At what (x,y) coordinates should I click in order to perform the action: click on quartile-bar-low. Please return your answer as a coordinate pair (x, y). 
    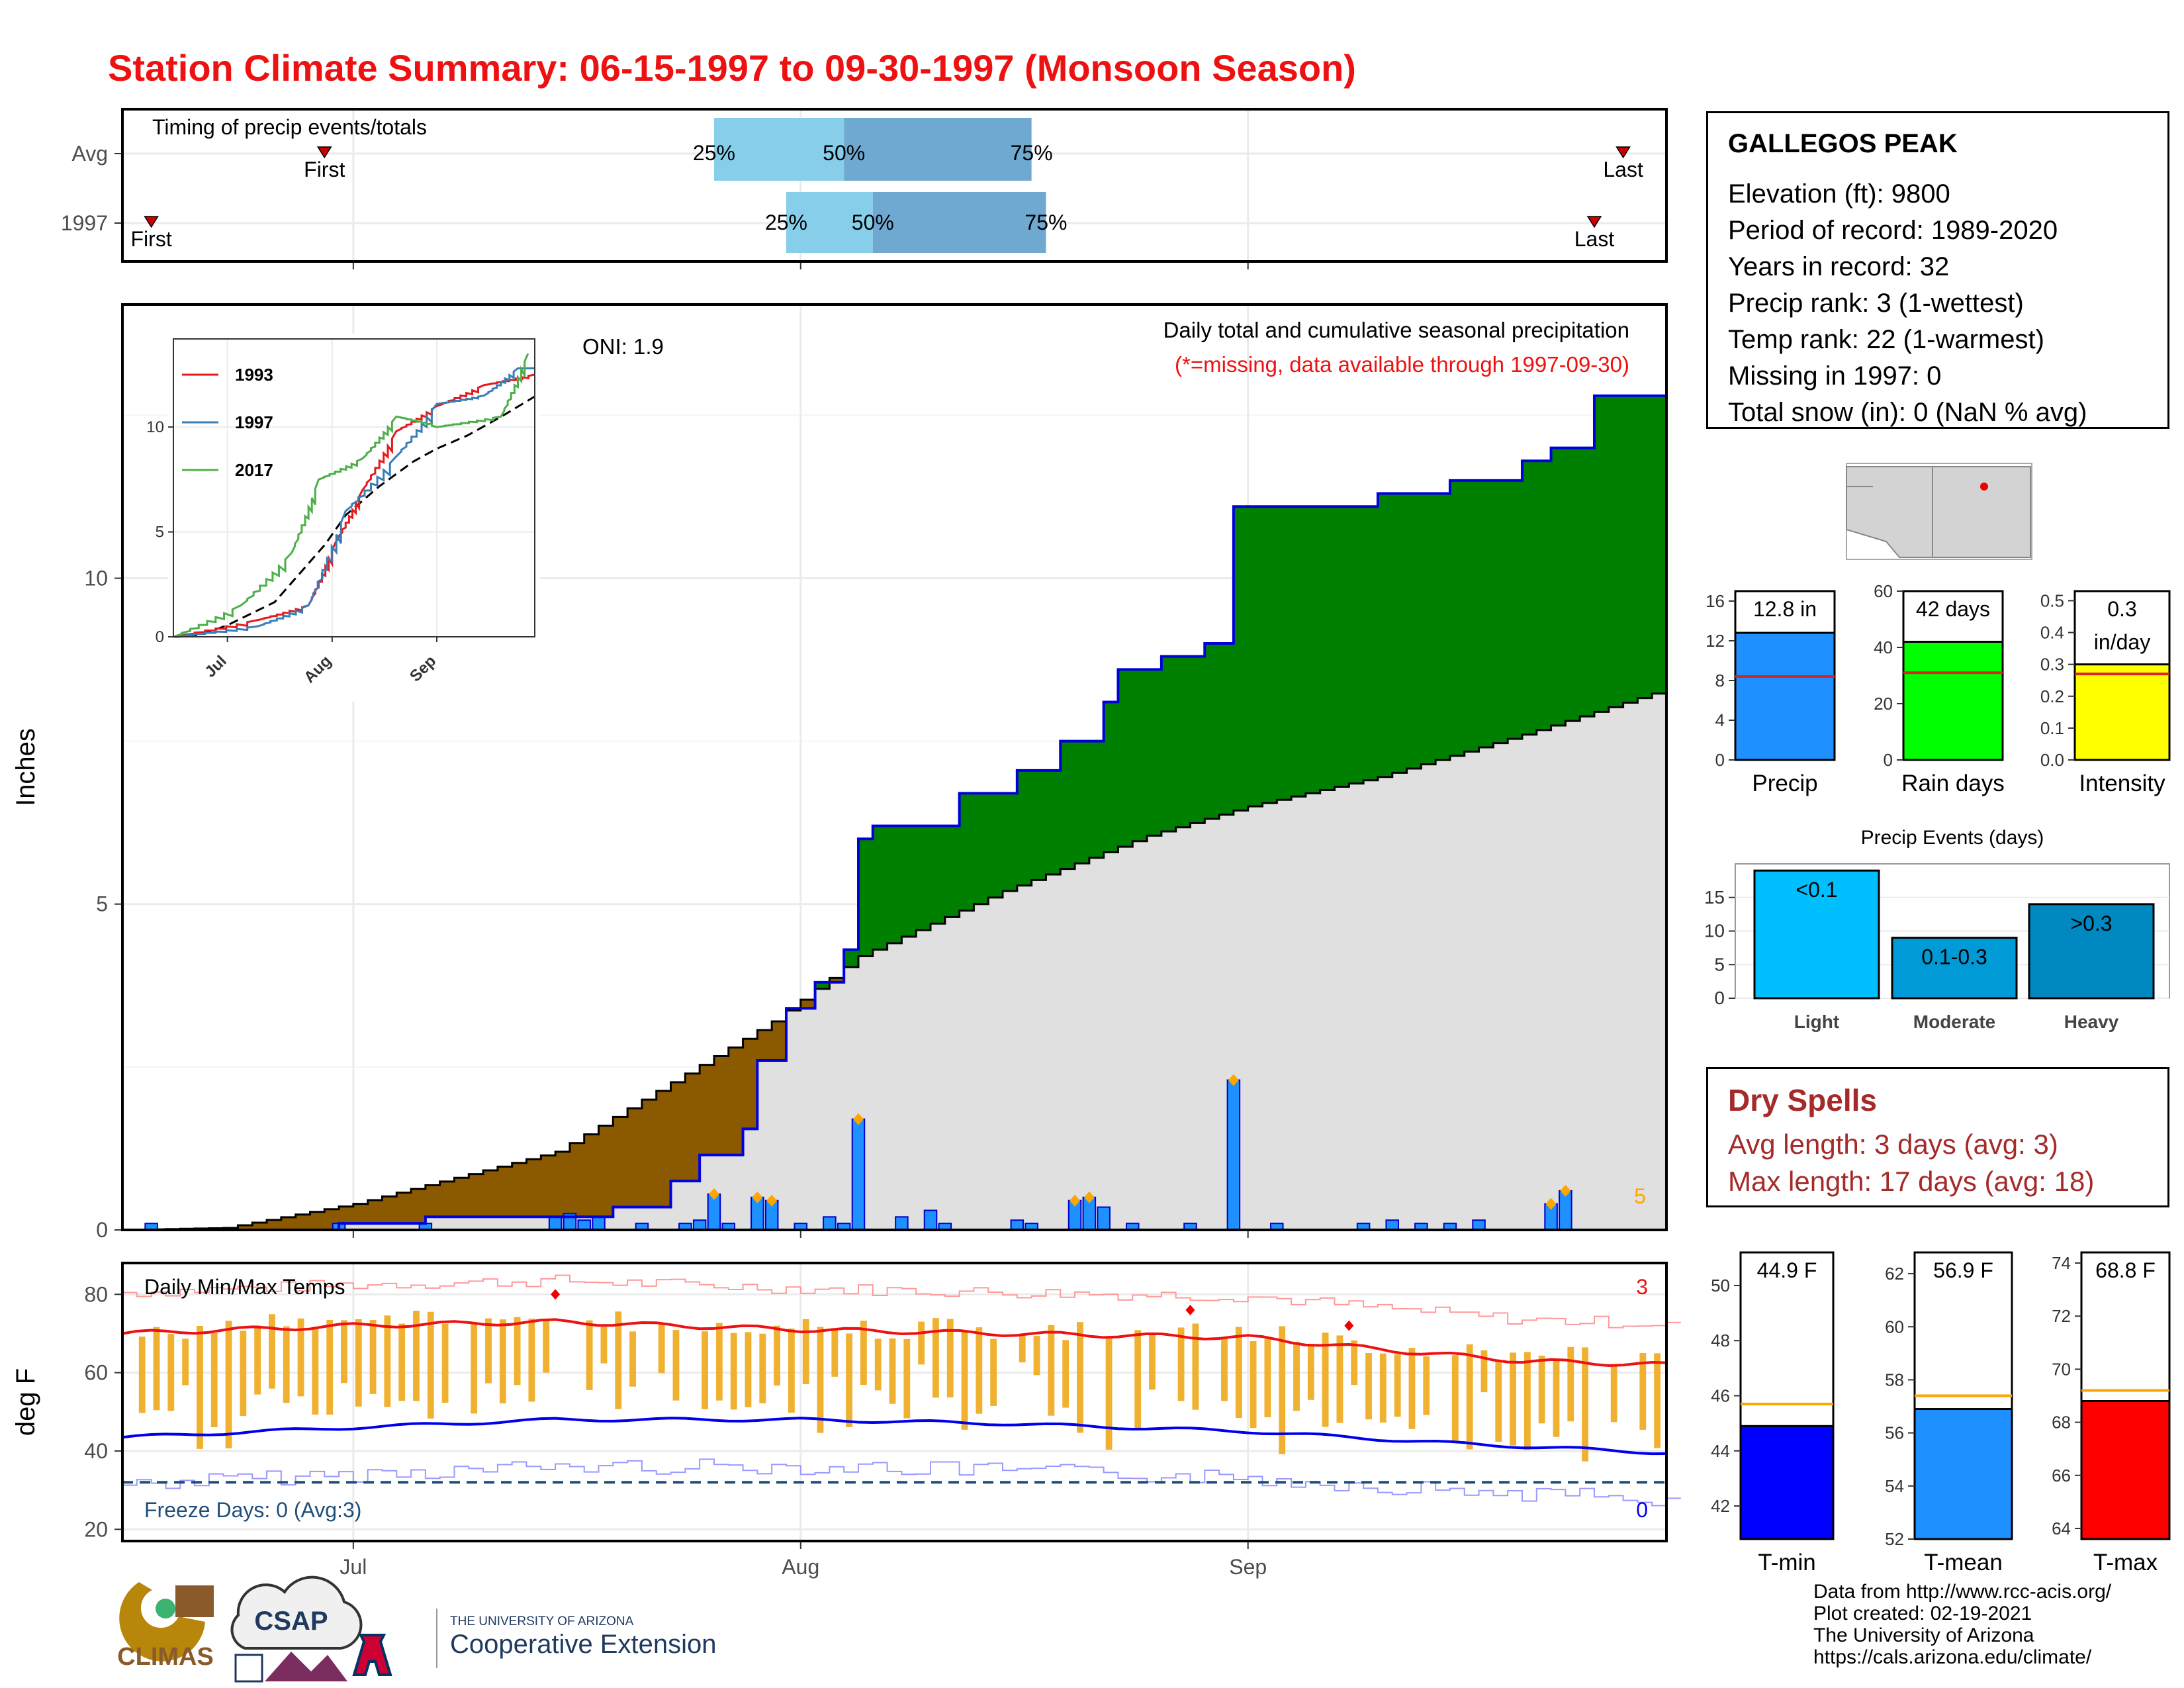
    Looking at the image, I should click on (778, 149).